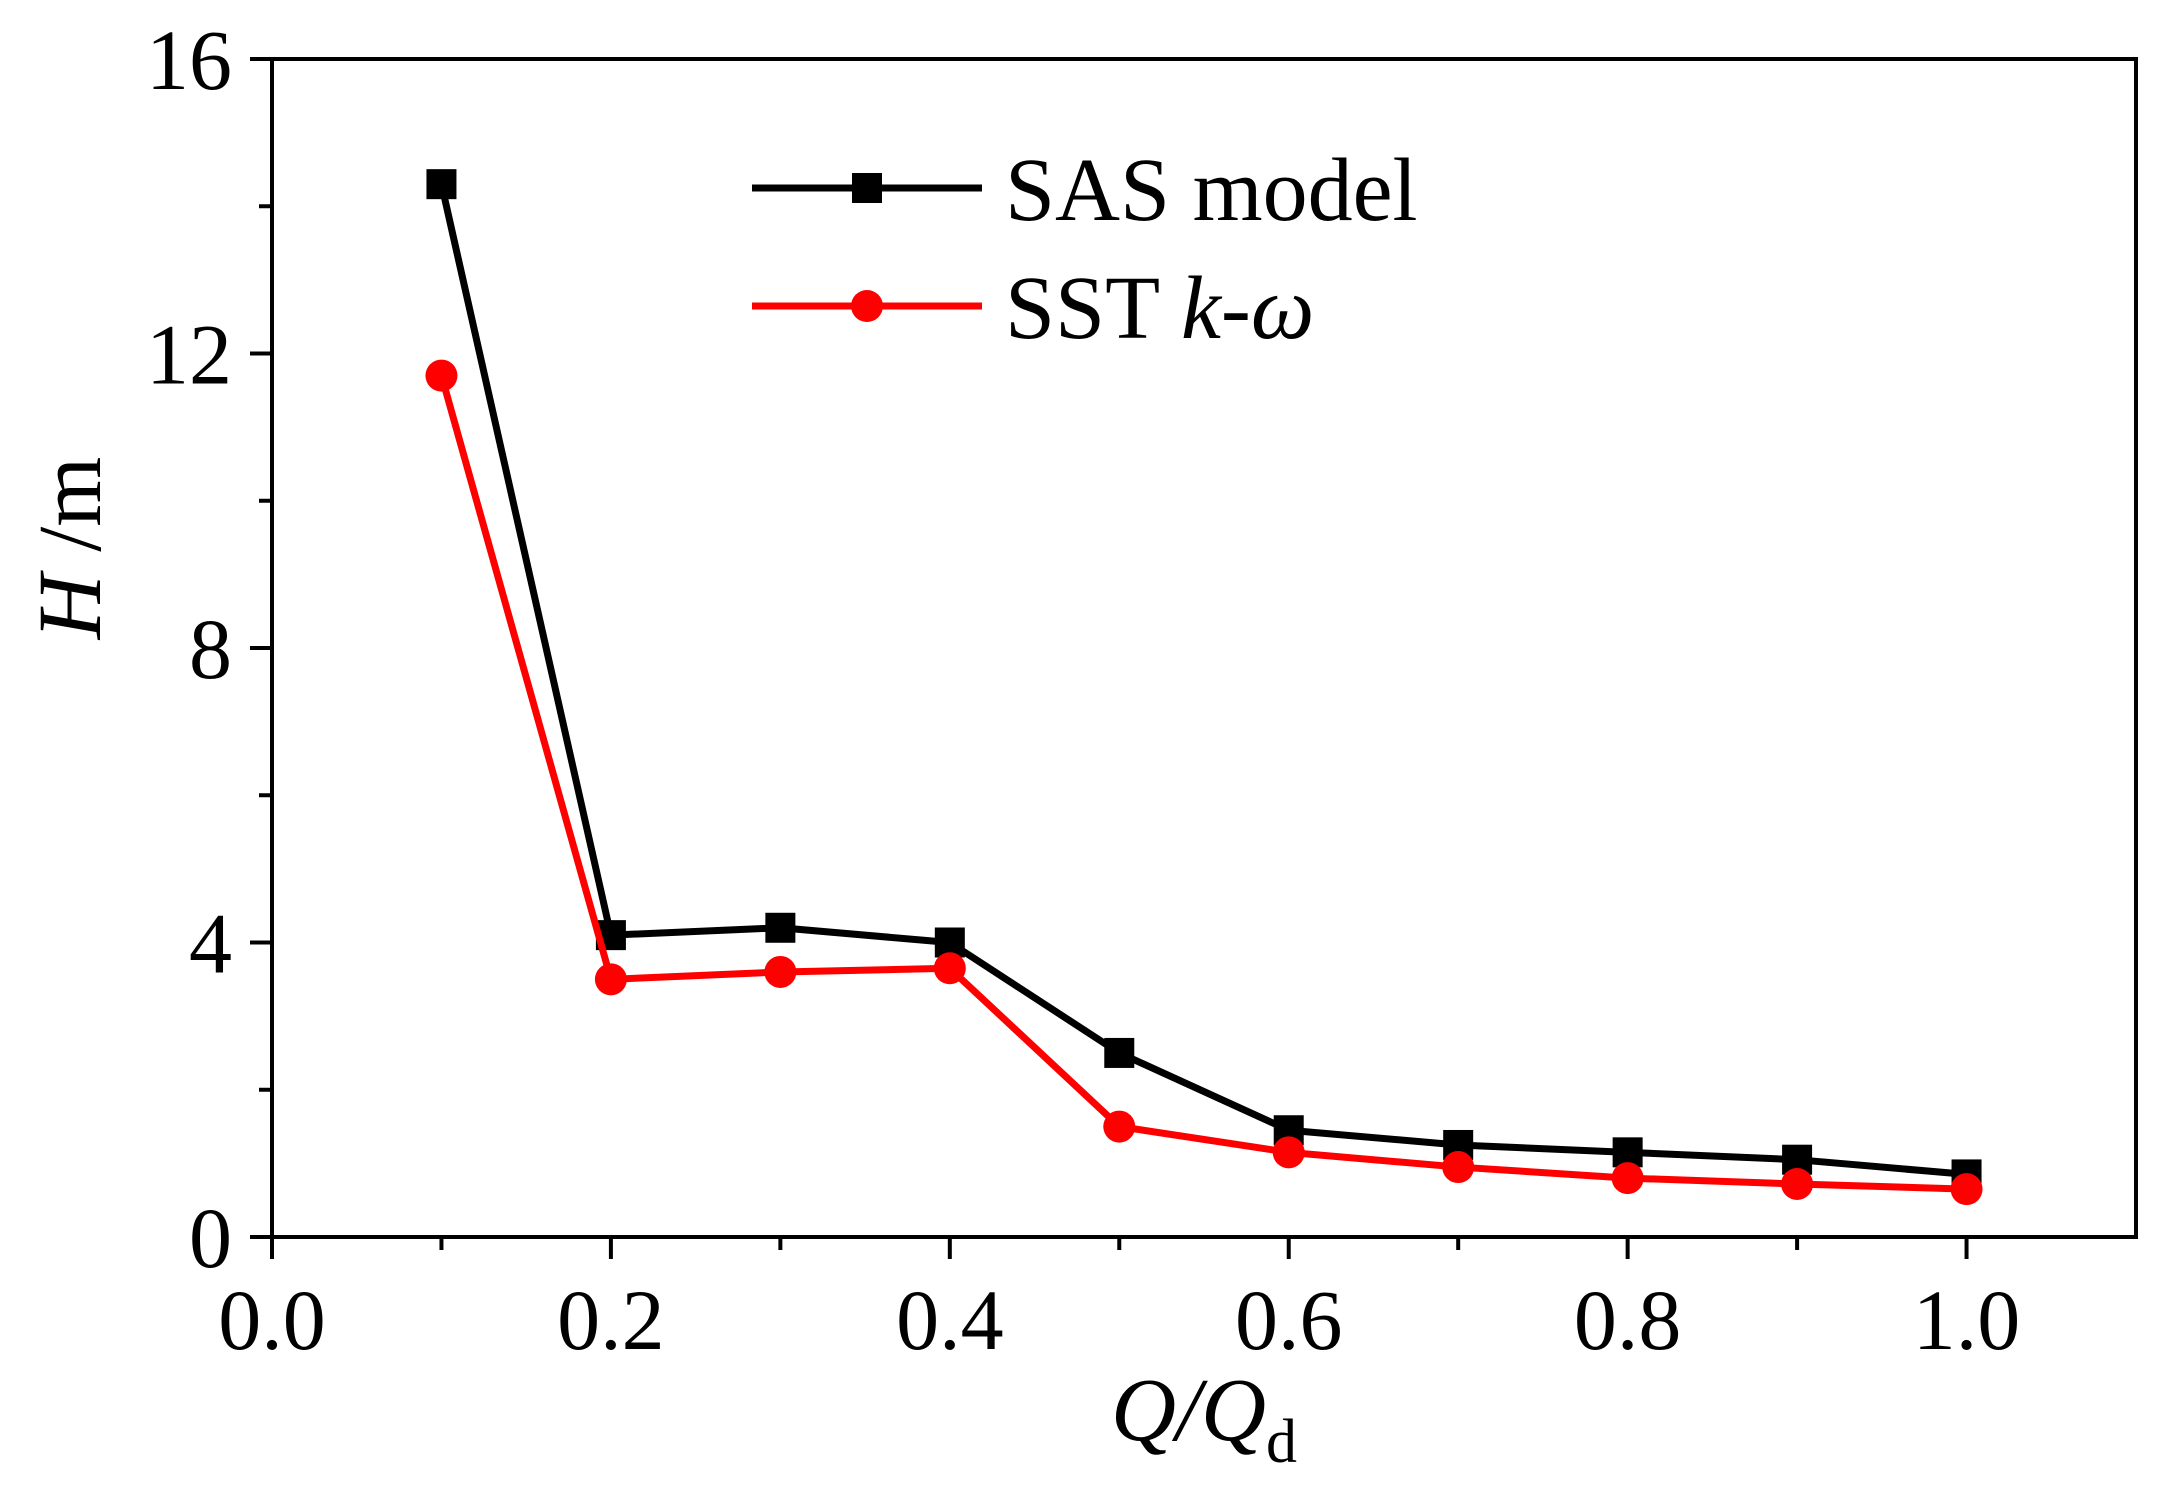  What do you see at coordinates (1283, 308) in the screenshot?
I see `legend-label-part: ω` at bounding box center [1283, 308].